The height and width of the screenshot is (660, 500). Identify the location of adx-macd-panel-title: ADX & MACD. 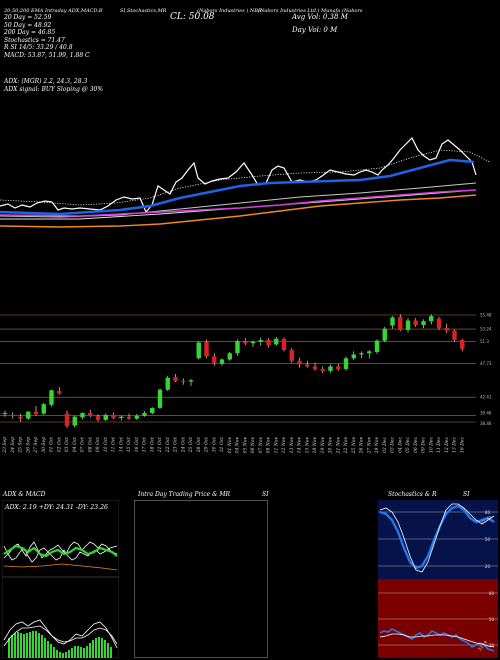
(24, 494).